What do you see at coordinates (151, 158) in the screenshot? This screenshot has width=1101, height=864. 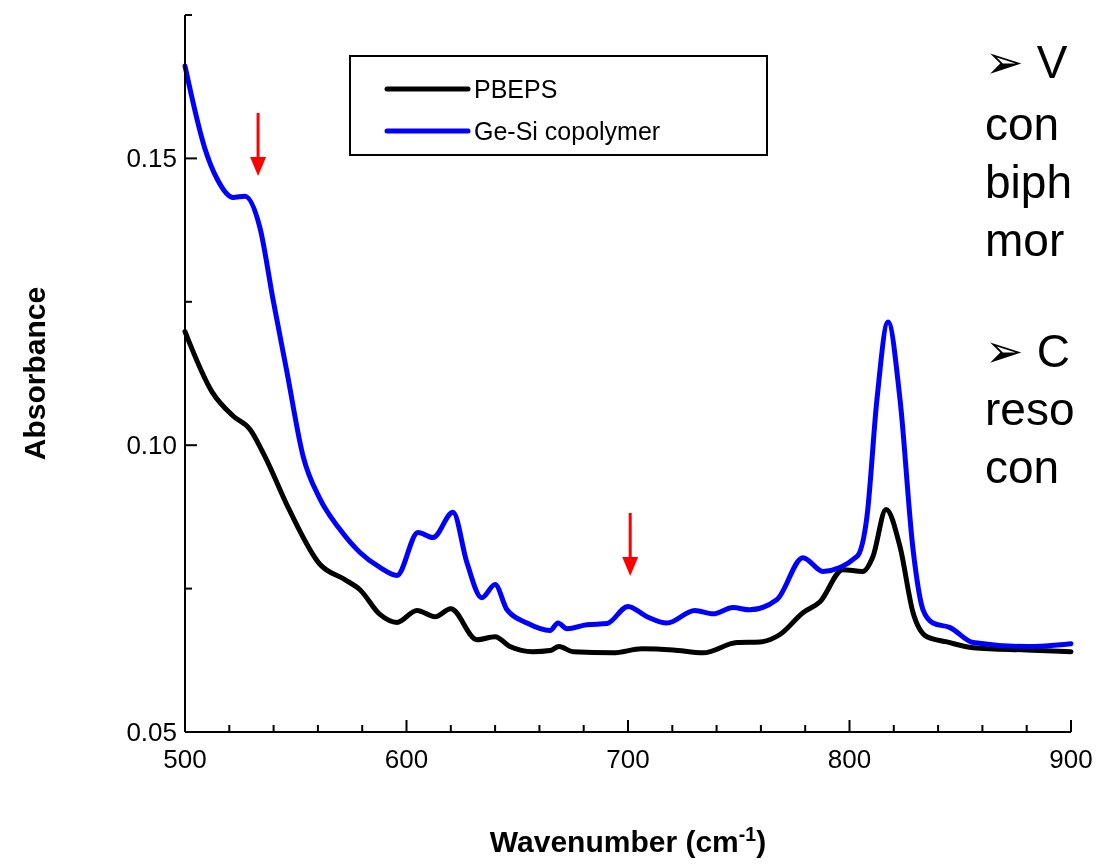 I see `y-tick-label: 0.15` at bounding box center [151, 158].